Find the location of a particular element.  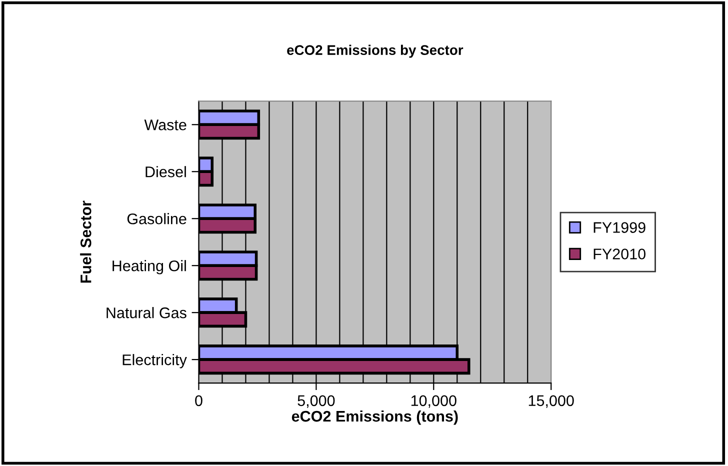

legend-label: FY1999 is located at coordinates (620, 227).